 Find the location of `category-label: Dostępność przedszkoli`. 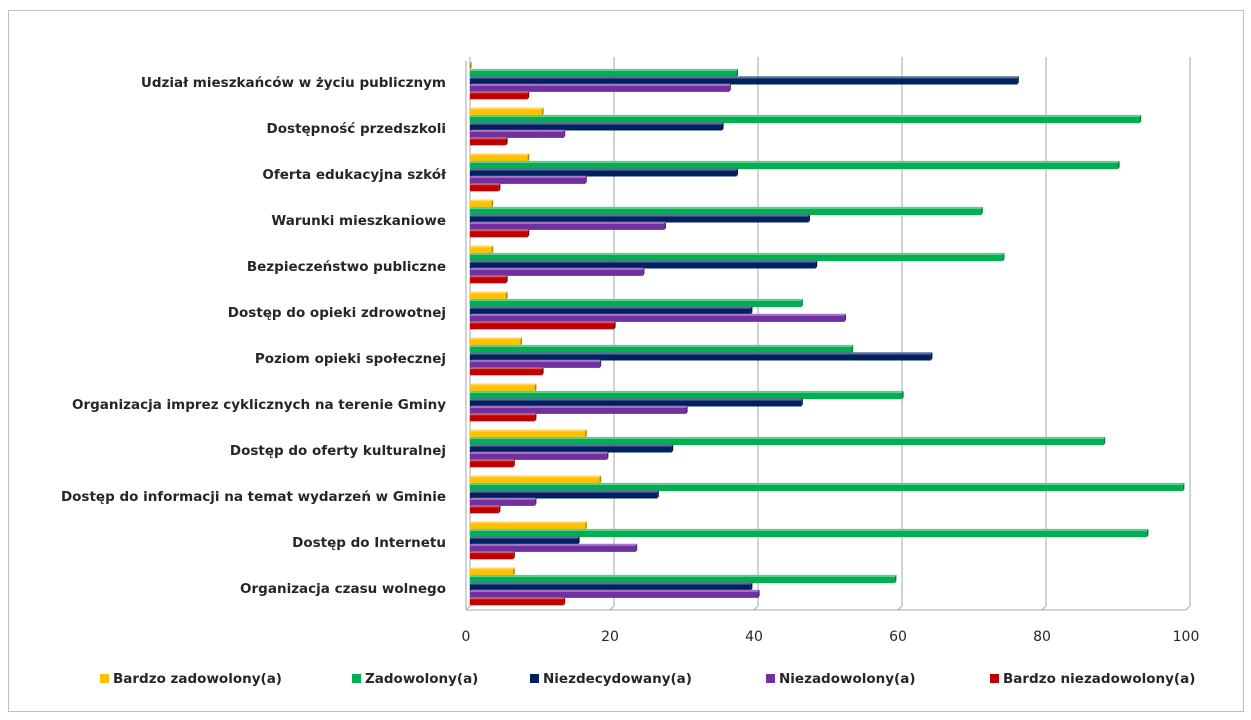

category-label: Dostępność przedszkoli is located at coordinates (356, 129).